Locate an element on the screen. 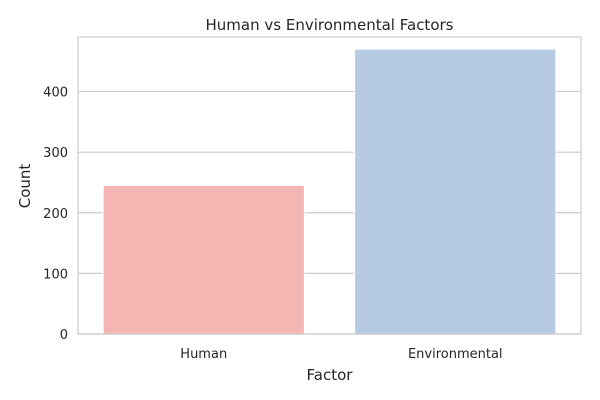  y-tick-label: 0 is located at coordinates (64, 335).